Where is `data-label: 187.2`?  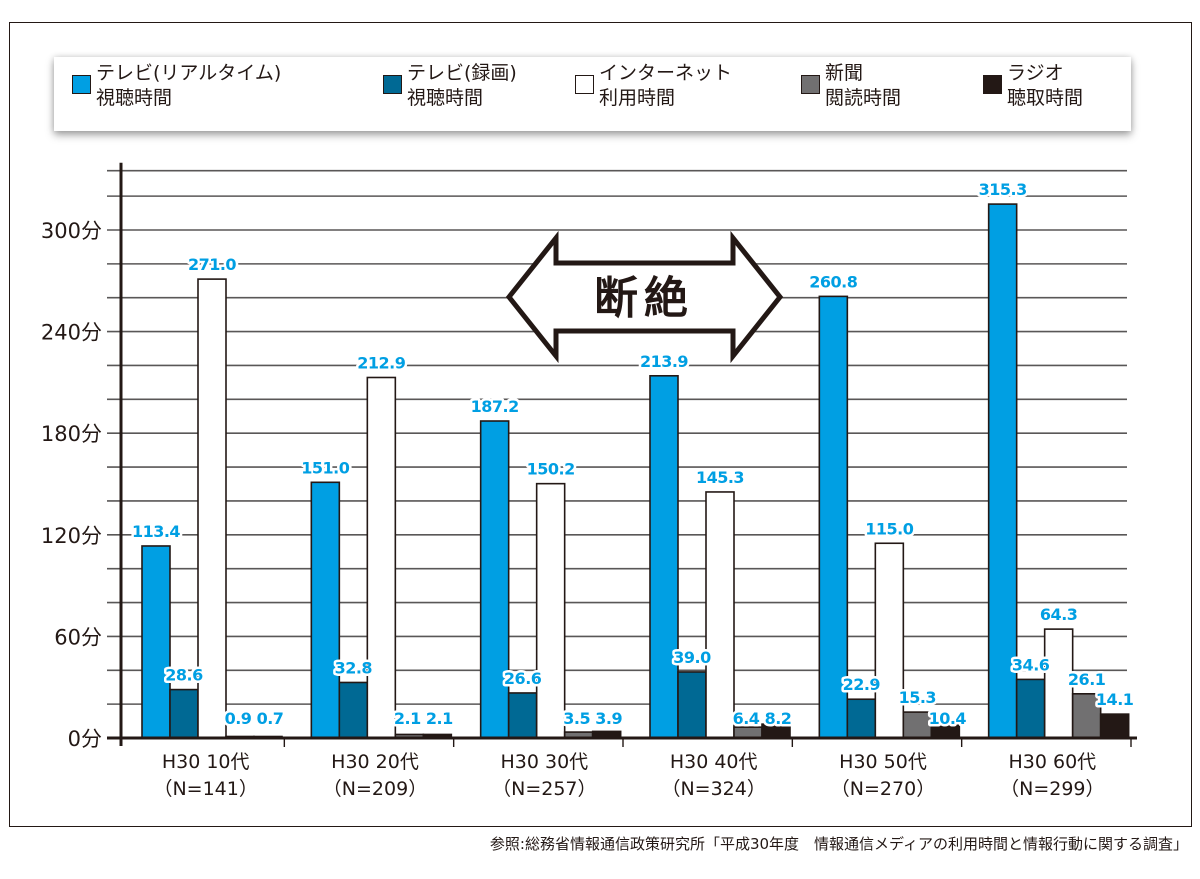 data-label: 187.2 is located at coordinates (495, 406).